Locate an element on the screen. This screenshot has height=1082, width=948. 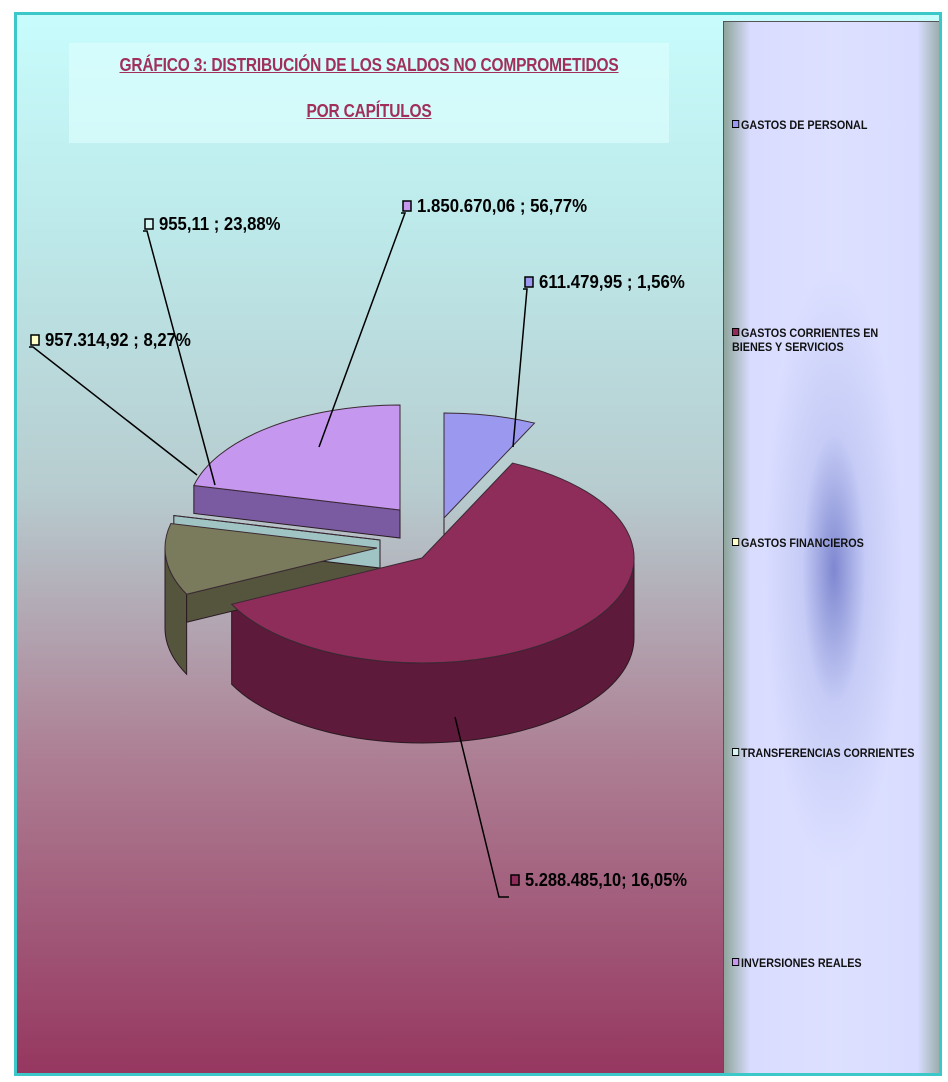
data-label: 1.850.670,06 ; 56,77% is located at coordinates (502, 206).